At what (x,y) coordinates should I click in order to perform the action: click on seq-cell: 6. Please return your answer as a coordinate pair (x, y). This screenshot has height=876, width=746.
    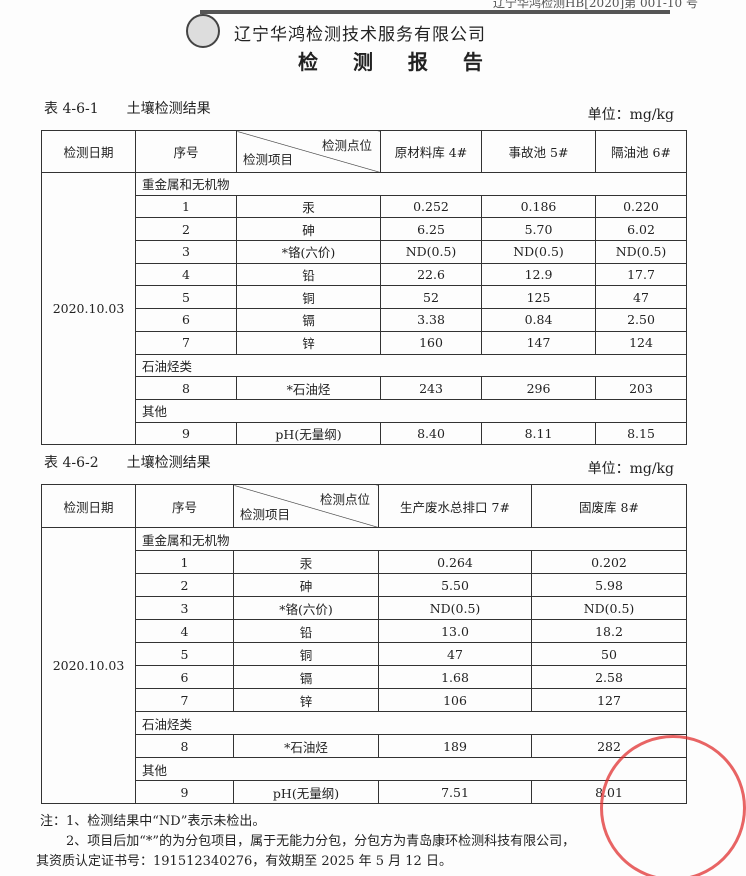
    Looking at the image, I should click on (186, 320).